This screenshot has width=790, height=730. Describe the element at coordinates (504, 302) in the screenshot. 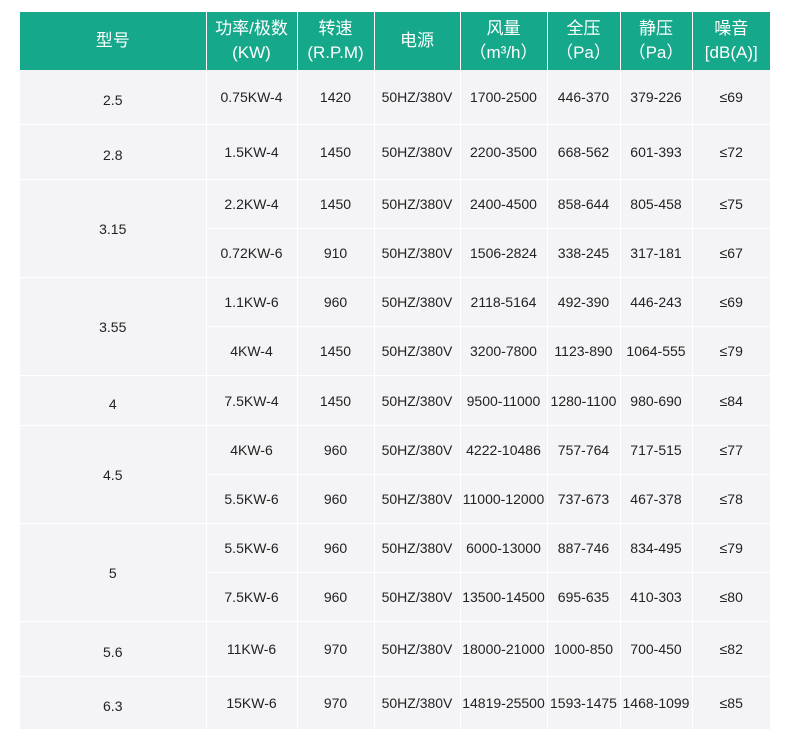

I see `airflow-cell: 2118-5164` at that location.